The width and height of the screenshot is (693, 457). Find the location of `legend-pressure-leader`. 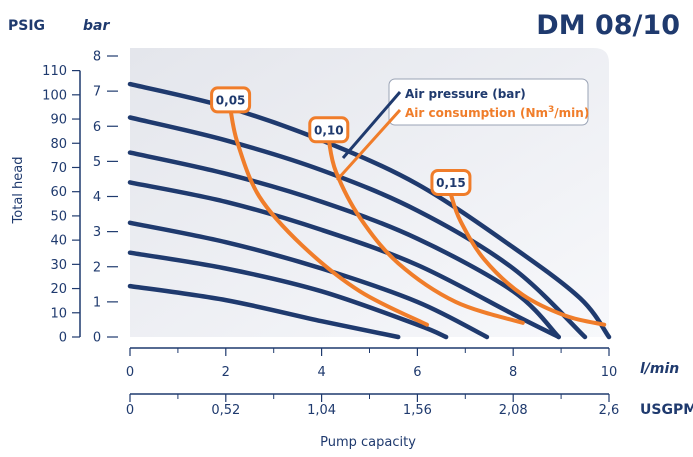

legend-pressure-leader is located at coordinates (371, 125).